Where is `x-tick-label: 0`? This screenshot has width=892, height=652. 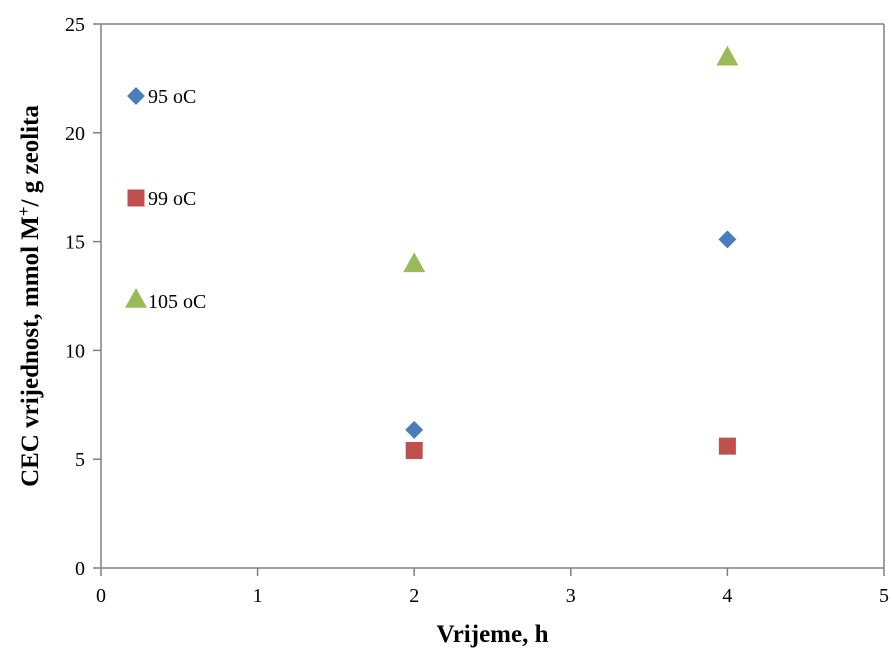
x-tick-label: 0 is located at coordinates (101, 596).